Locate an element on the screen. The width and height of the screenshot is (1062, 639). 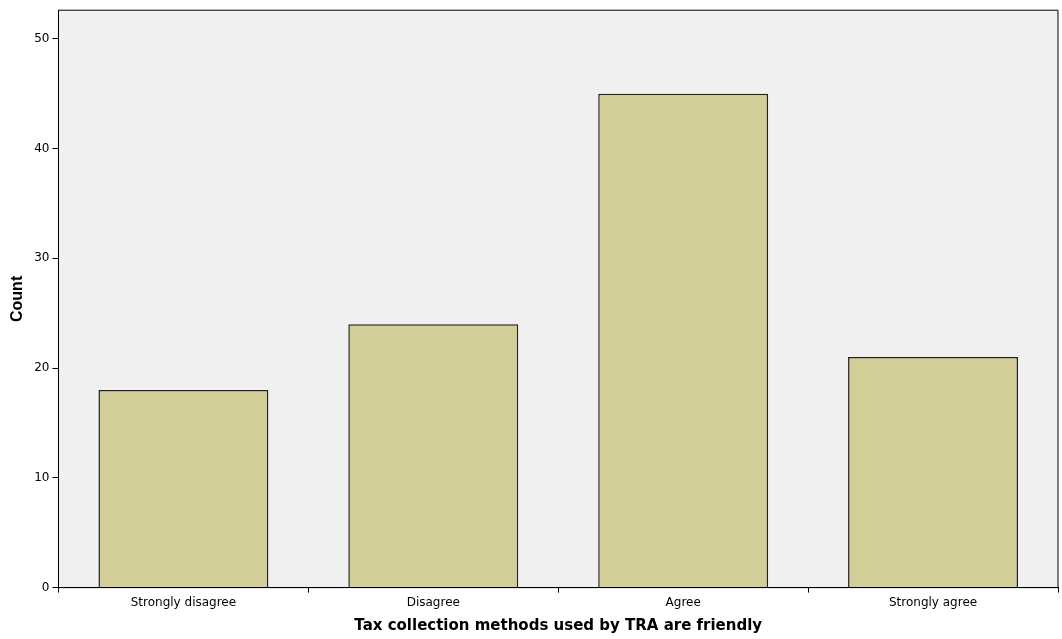
x-tick-label: Strongly disagree is located at coordinates (183, 601).